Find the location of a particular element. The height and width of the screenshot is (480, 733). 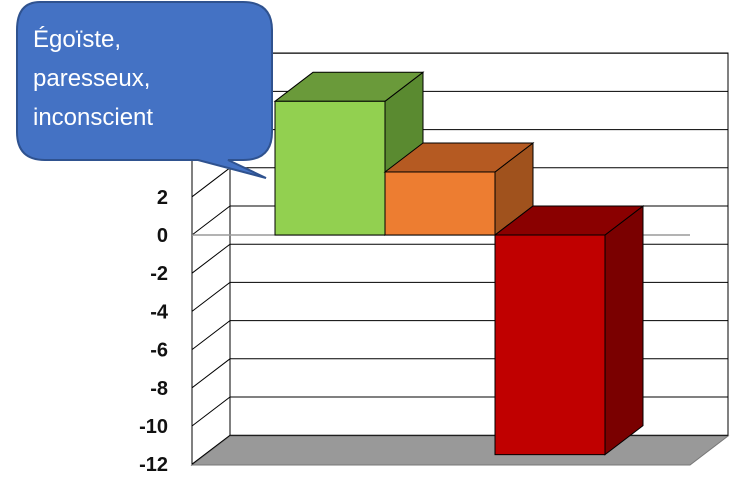

y-tick-label: -4 is located at coordinates (159, 312).